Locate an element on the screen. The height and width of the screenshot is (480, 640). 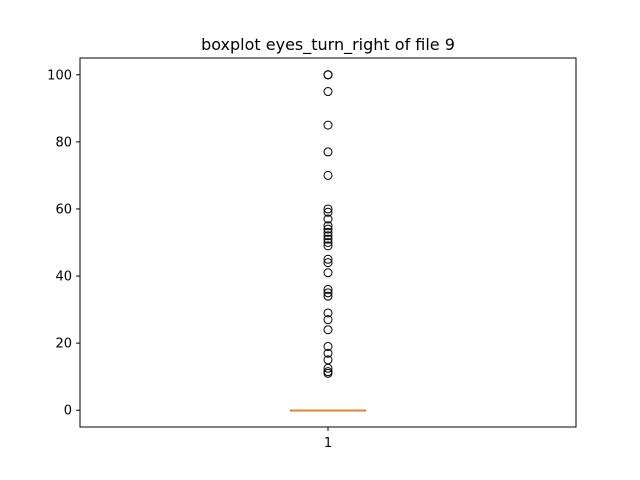
y-tick-label: 40 is located at coordinates (63, 277).